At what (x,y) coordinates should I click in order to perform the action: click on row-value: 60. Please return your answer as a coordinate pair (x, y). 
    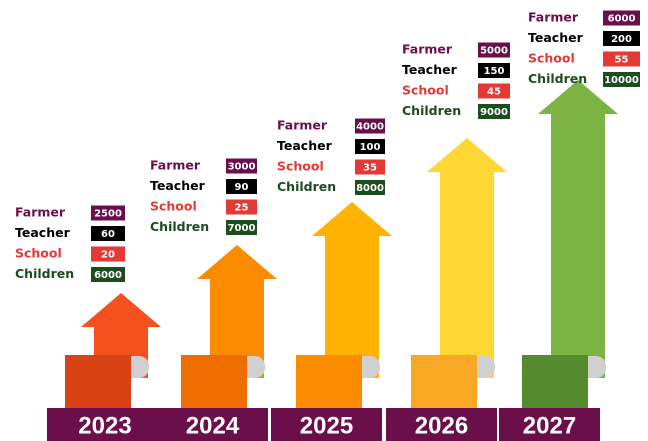
    Looking at the image, I should click on (108, 234).